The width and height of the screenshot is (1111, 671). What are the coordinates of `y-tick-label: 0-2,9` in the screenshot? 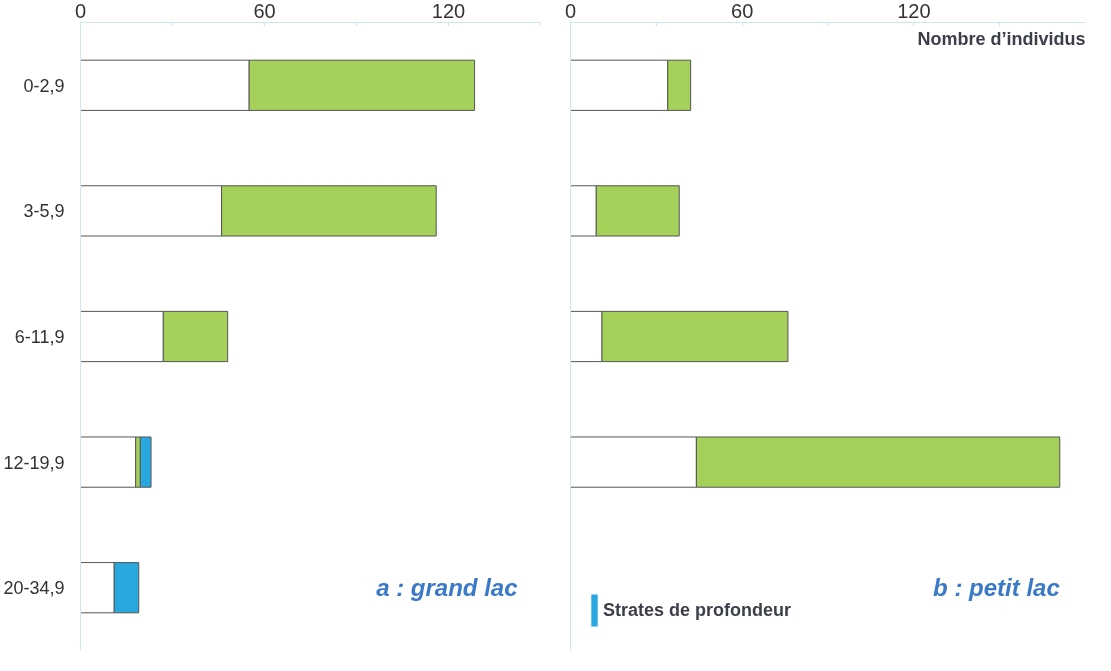 It's located at (44, 85).